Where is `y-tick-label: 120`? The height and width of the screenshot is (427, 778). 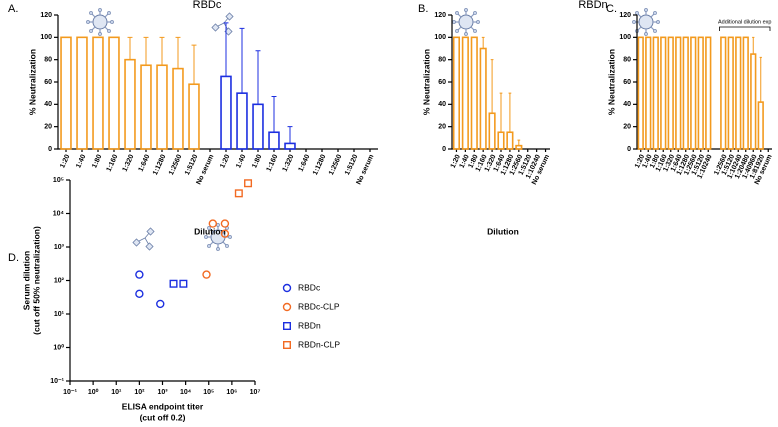
y-tick-label: 120 is located at coordinates (440, 15).